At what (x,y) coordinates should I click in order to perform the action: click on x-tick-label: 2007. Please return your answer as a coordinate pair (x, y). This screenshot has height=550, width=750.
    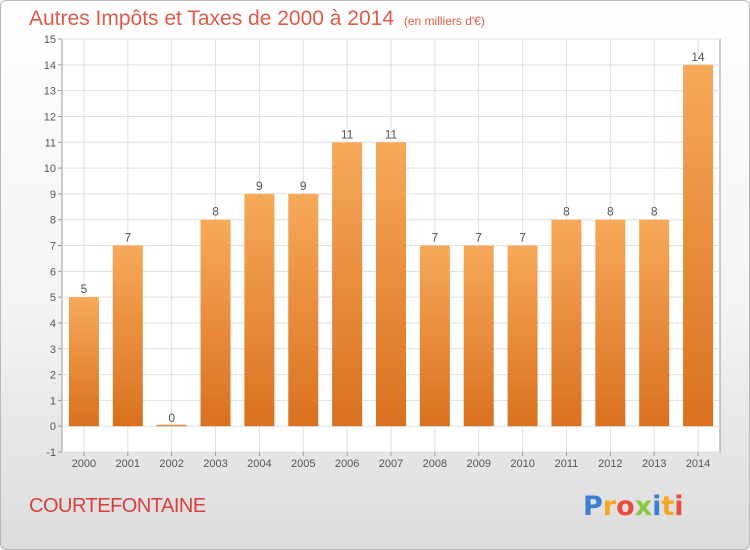
    Looking at the image, I should click on (391, 464).